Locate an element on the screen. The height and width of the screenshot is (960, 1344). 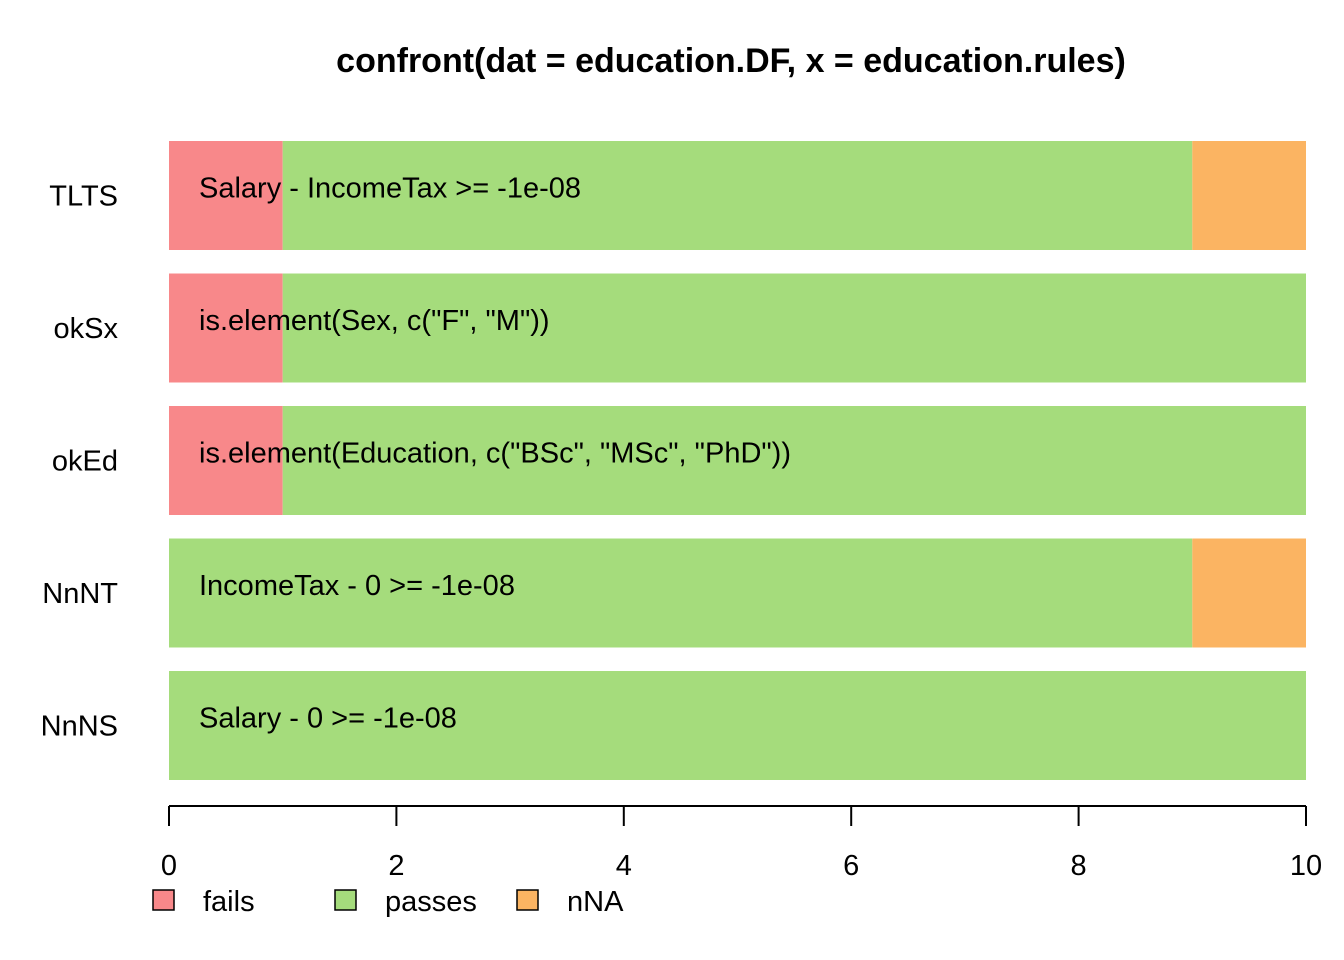
legend-swatch-nNA is located at coordinates (527, 900).